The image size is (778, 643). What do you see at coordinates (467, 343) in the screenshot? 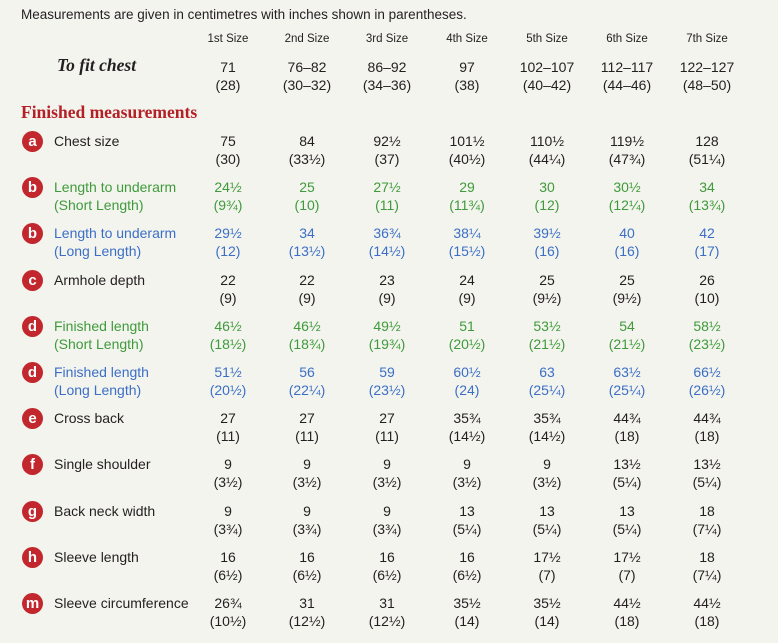
I see `value-in: (20½)` at bounding box center [467, 343].